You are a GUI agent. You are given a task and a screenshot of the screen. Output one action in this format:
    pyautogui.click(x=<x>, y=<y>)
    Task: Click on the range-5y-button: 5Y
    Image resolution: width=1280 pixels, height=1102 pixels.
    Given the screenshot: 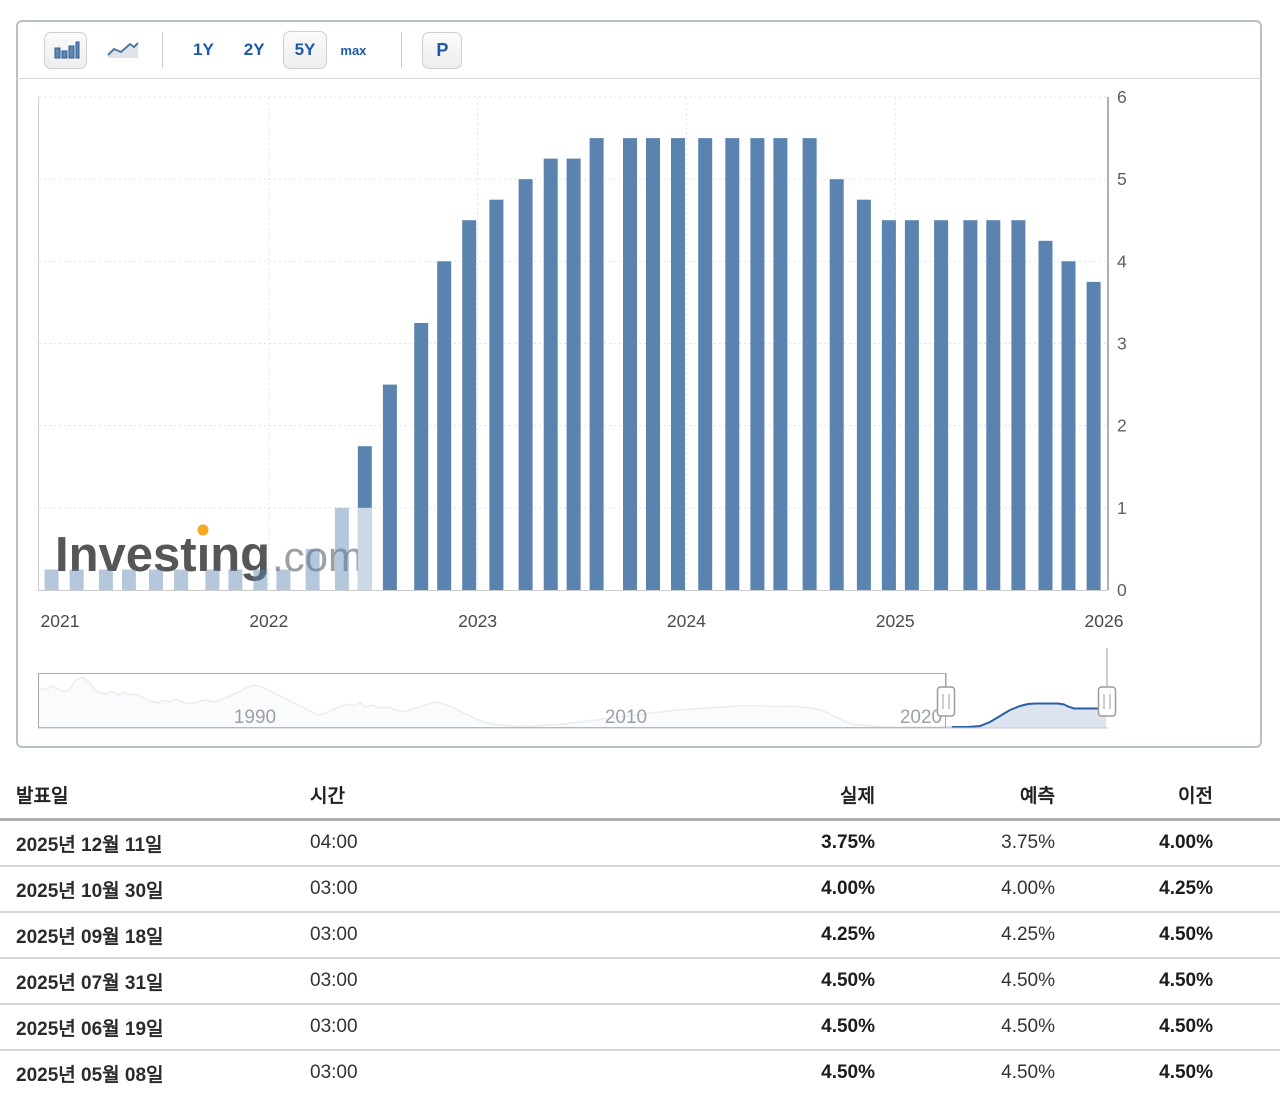 What is the action you would take?
    pyautogui.click(x=305, y=50)
    